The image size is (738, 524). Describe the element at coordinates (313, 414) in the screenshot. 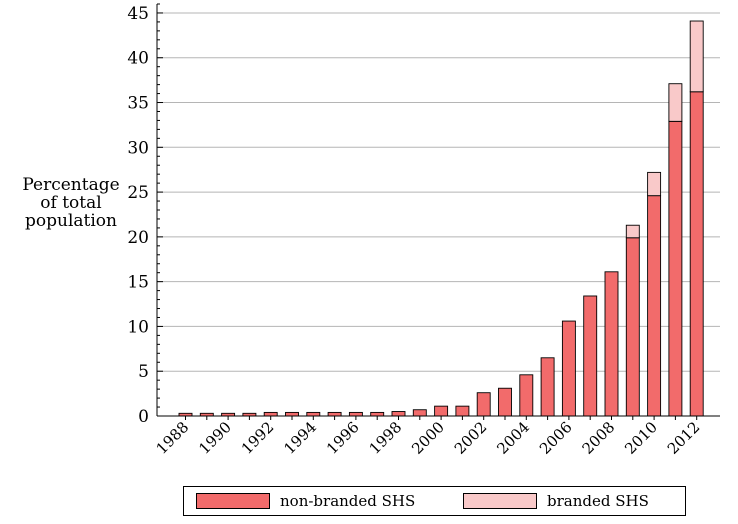

I see `bar-non-branded-1994` at that location.